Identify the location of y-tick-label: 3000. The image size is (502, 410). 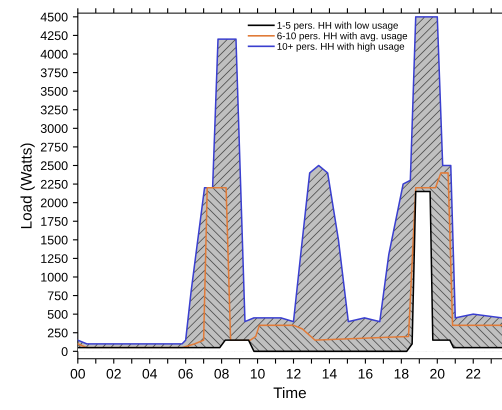
(54, 128).